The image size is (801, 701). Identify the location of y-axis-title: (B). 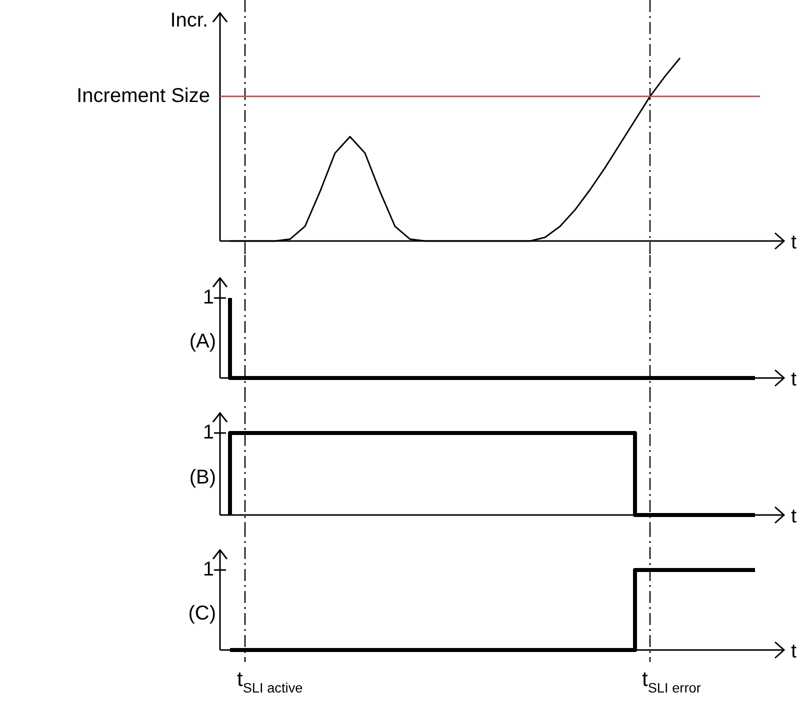
(202, 477).